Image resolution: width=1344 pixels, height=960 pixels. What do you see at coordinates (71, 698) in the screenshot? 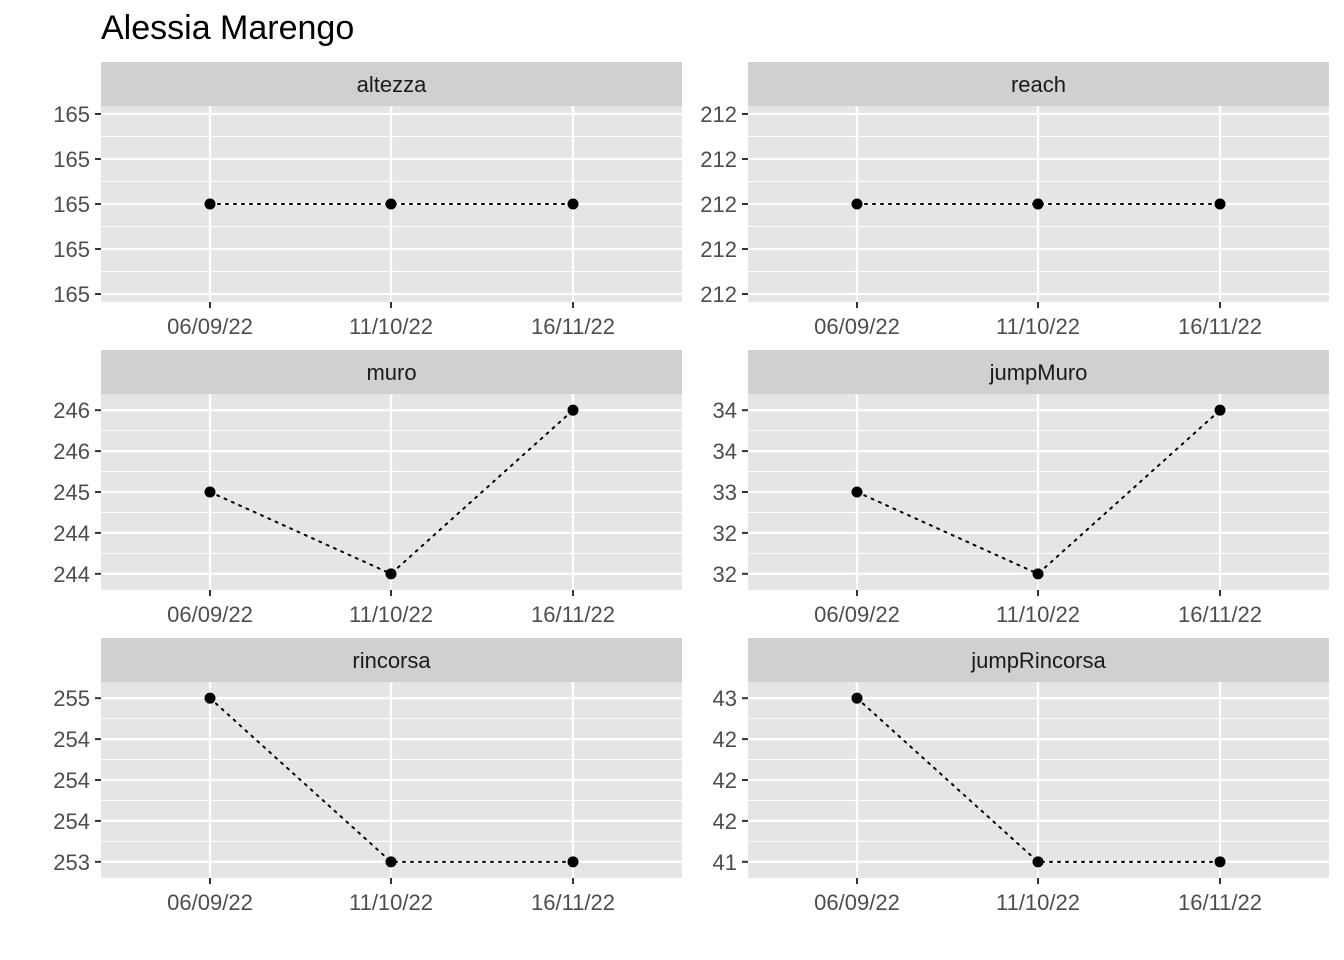
I see `y-tick-label: 255` at bounding box center [71, 698].